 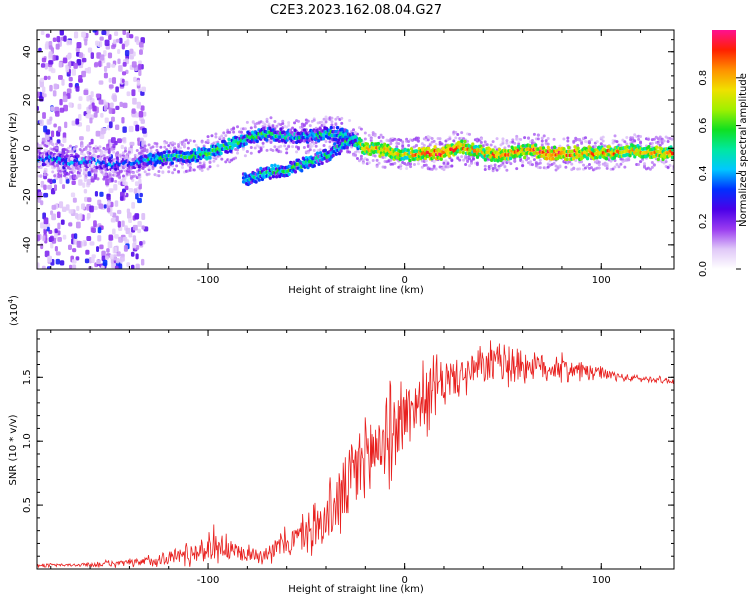 What do you see at coordinates (703, 126) in the screenshot?
I see `colorbar-tick-label: 0.6` at bounding box center [703, 126].